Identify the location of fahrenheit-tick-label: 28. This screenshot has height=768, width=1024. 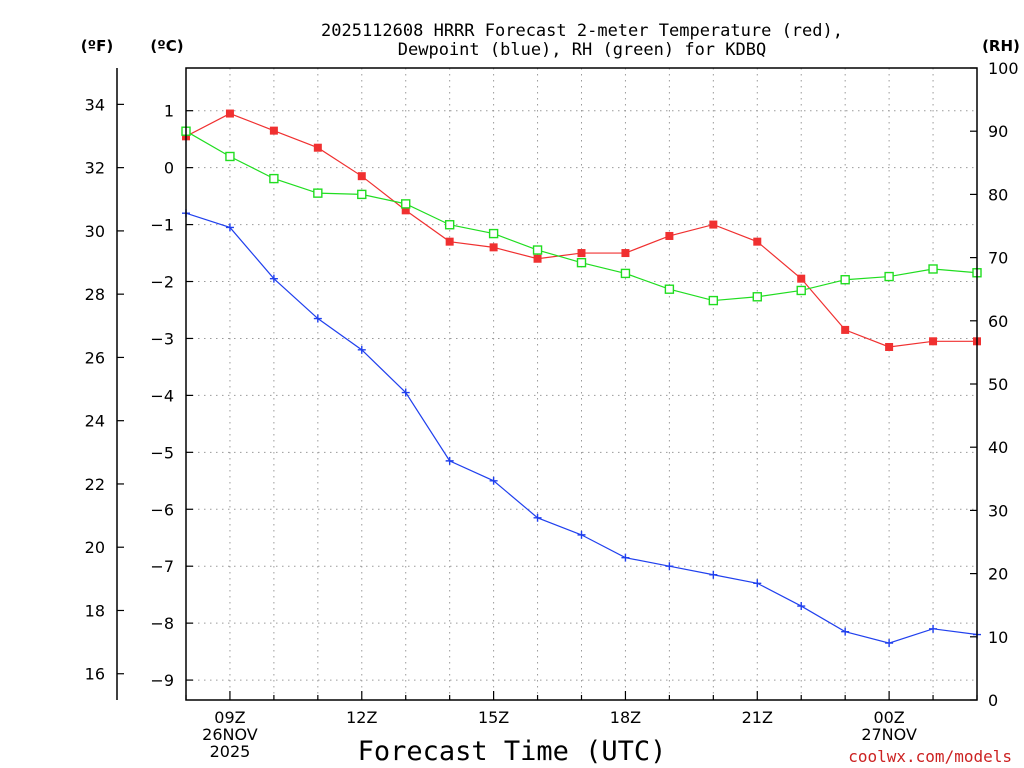
(95, 294).